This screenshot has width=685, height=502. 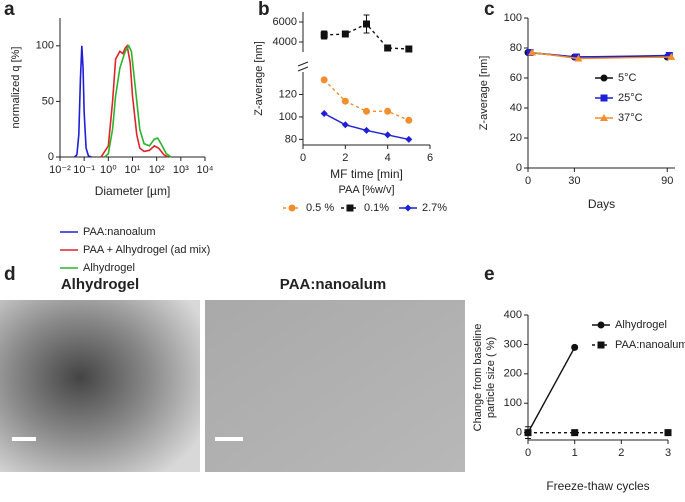 I want to click on x-tick-label: 10⁰, so click(x=108, y=170).